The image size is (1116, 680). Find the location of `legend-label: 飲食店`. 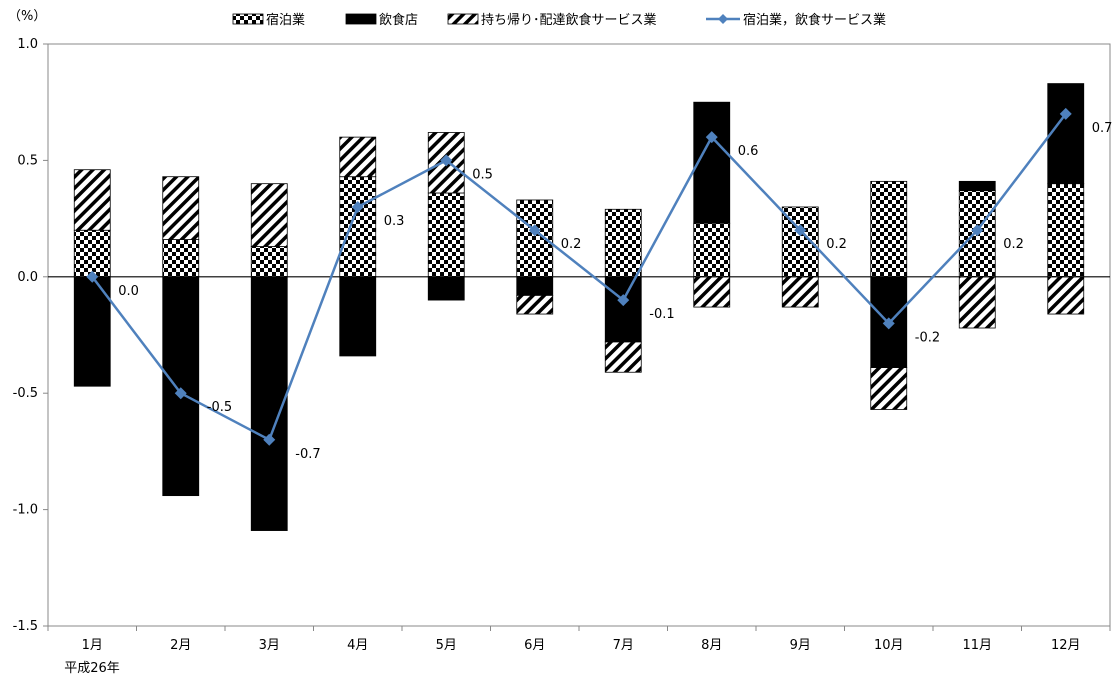

legend-label: 飲食店 is located at coordinates (398, 20).